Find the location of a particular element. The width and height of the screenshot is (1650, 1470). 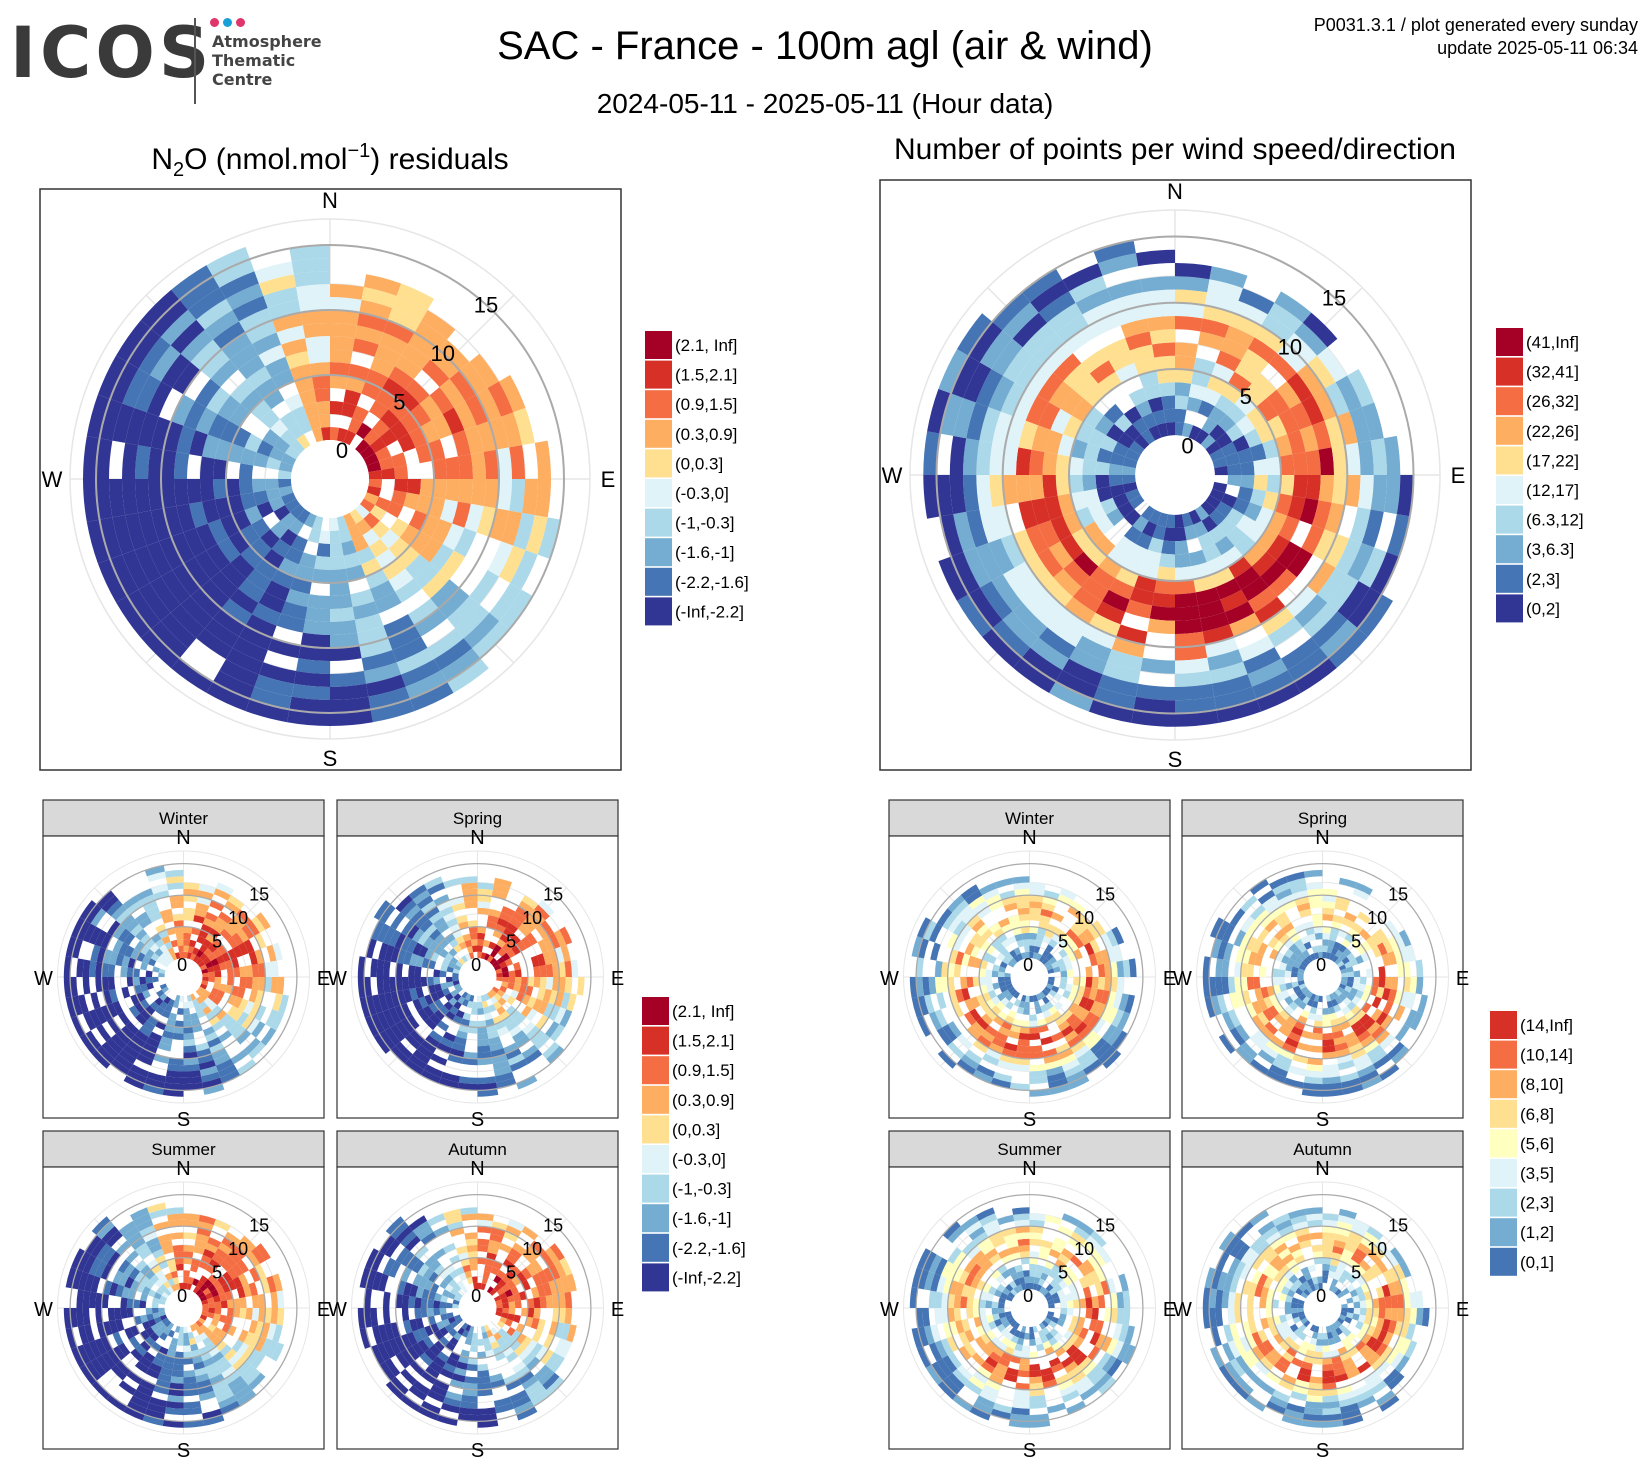

compass-s-label: S is located at coordinates (1322, 1451).